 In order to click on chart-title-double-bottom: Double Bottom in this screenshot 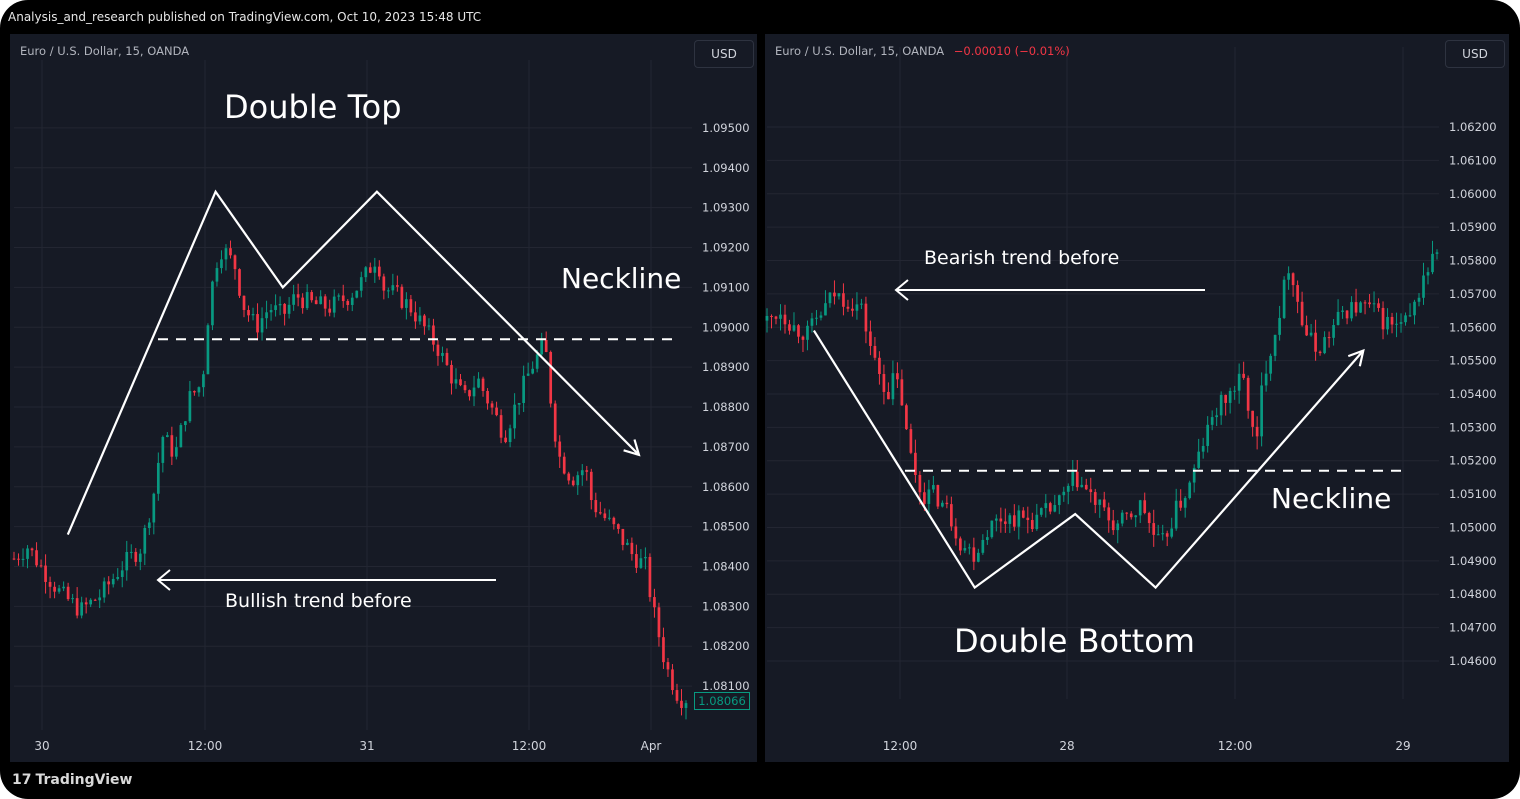, I will do `click(1074, 641)`.